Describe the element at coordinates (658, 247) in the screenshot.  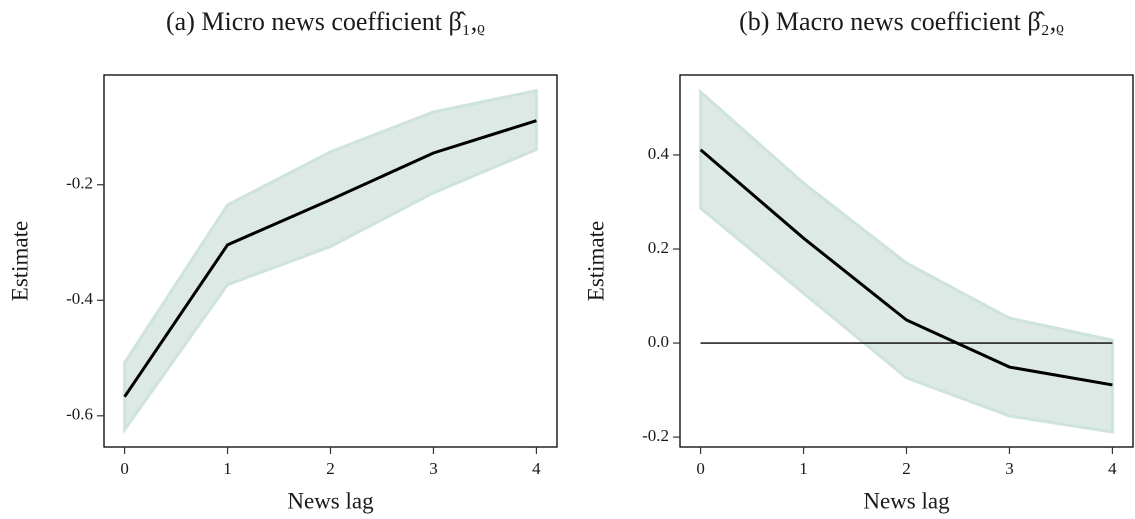
I see `y-tick-label: 0.2` at that location.